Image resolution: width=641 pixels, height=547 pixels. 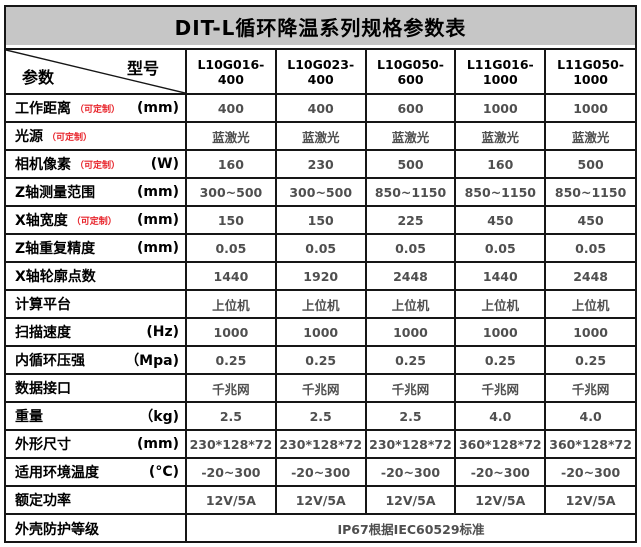 What do you see at coordinates (500, 220) in the screenshot?
I see `value-cell: 450` at bounding box center [500, 220].